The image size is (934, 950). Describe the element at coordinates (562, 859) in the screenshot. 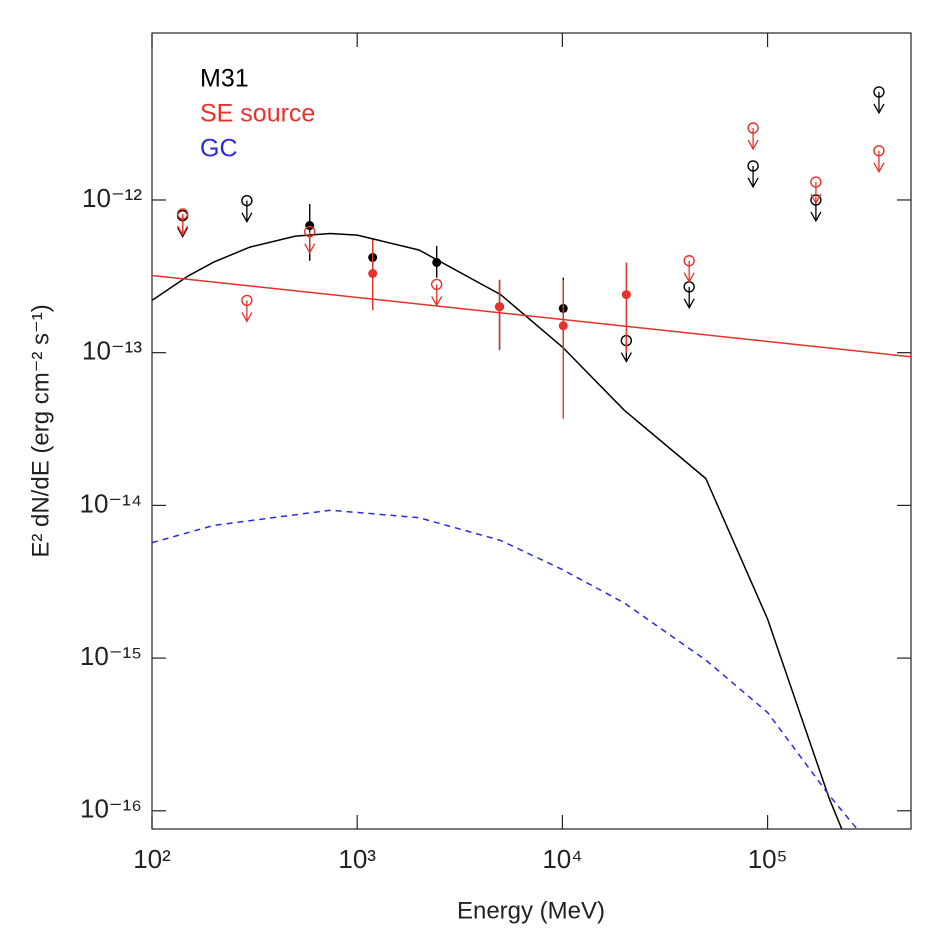

I see `x-tick-label: 10⁴` at that location.